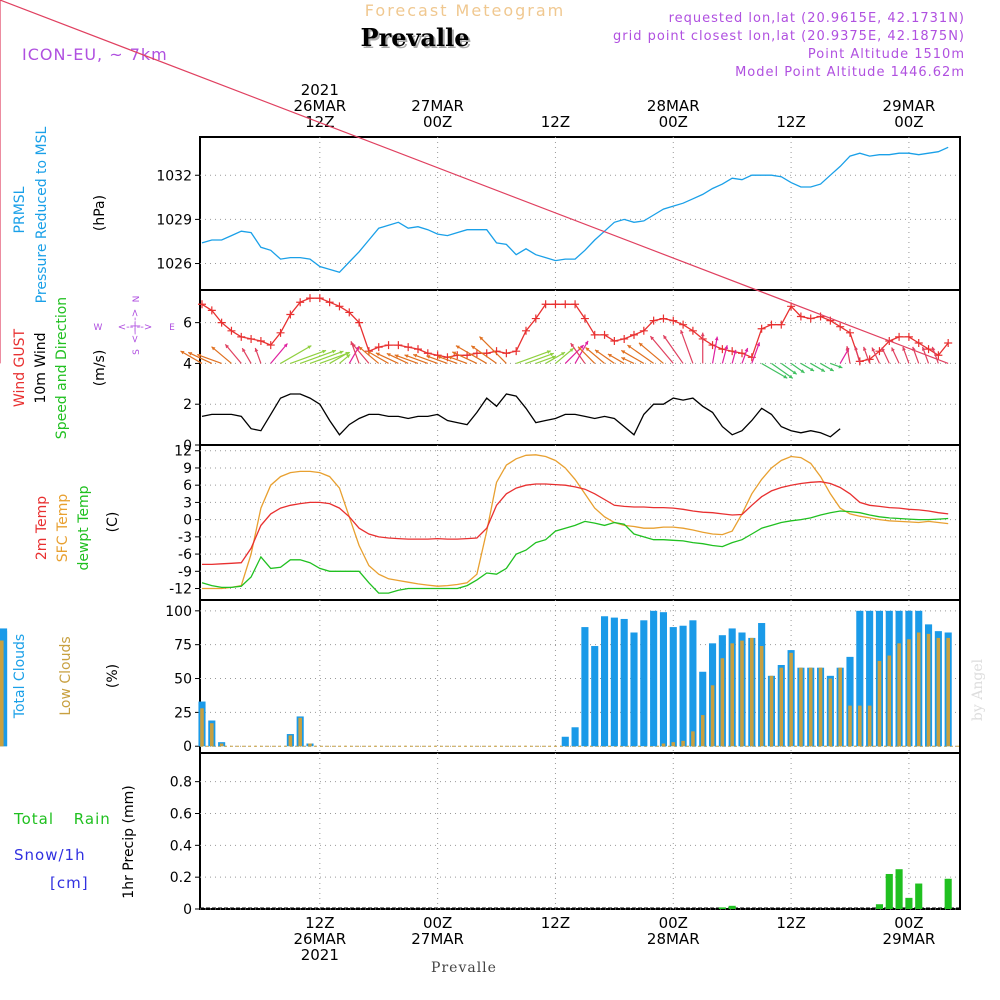 The height and width of the screenshot is (1000, 1000). I want to click on y-tick-label: 25, so click(183, 713).